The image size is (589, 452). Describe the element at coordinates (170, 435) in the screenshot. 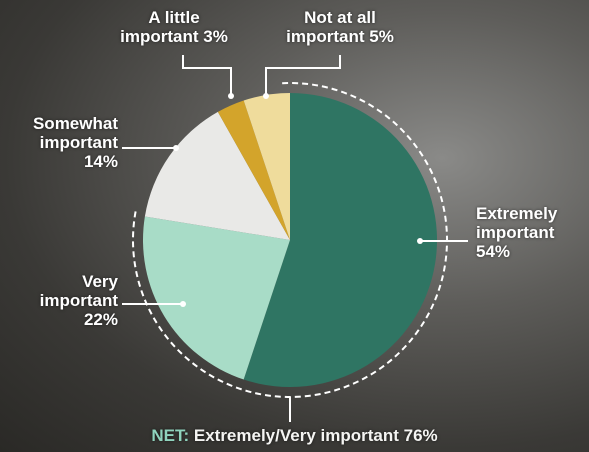

I see `net-prefix: NET:` at that location.